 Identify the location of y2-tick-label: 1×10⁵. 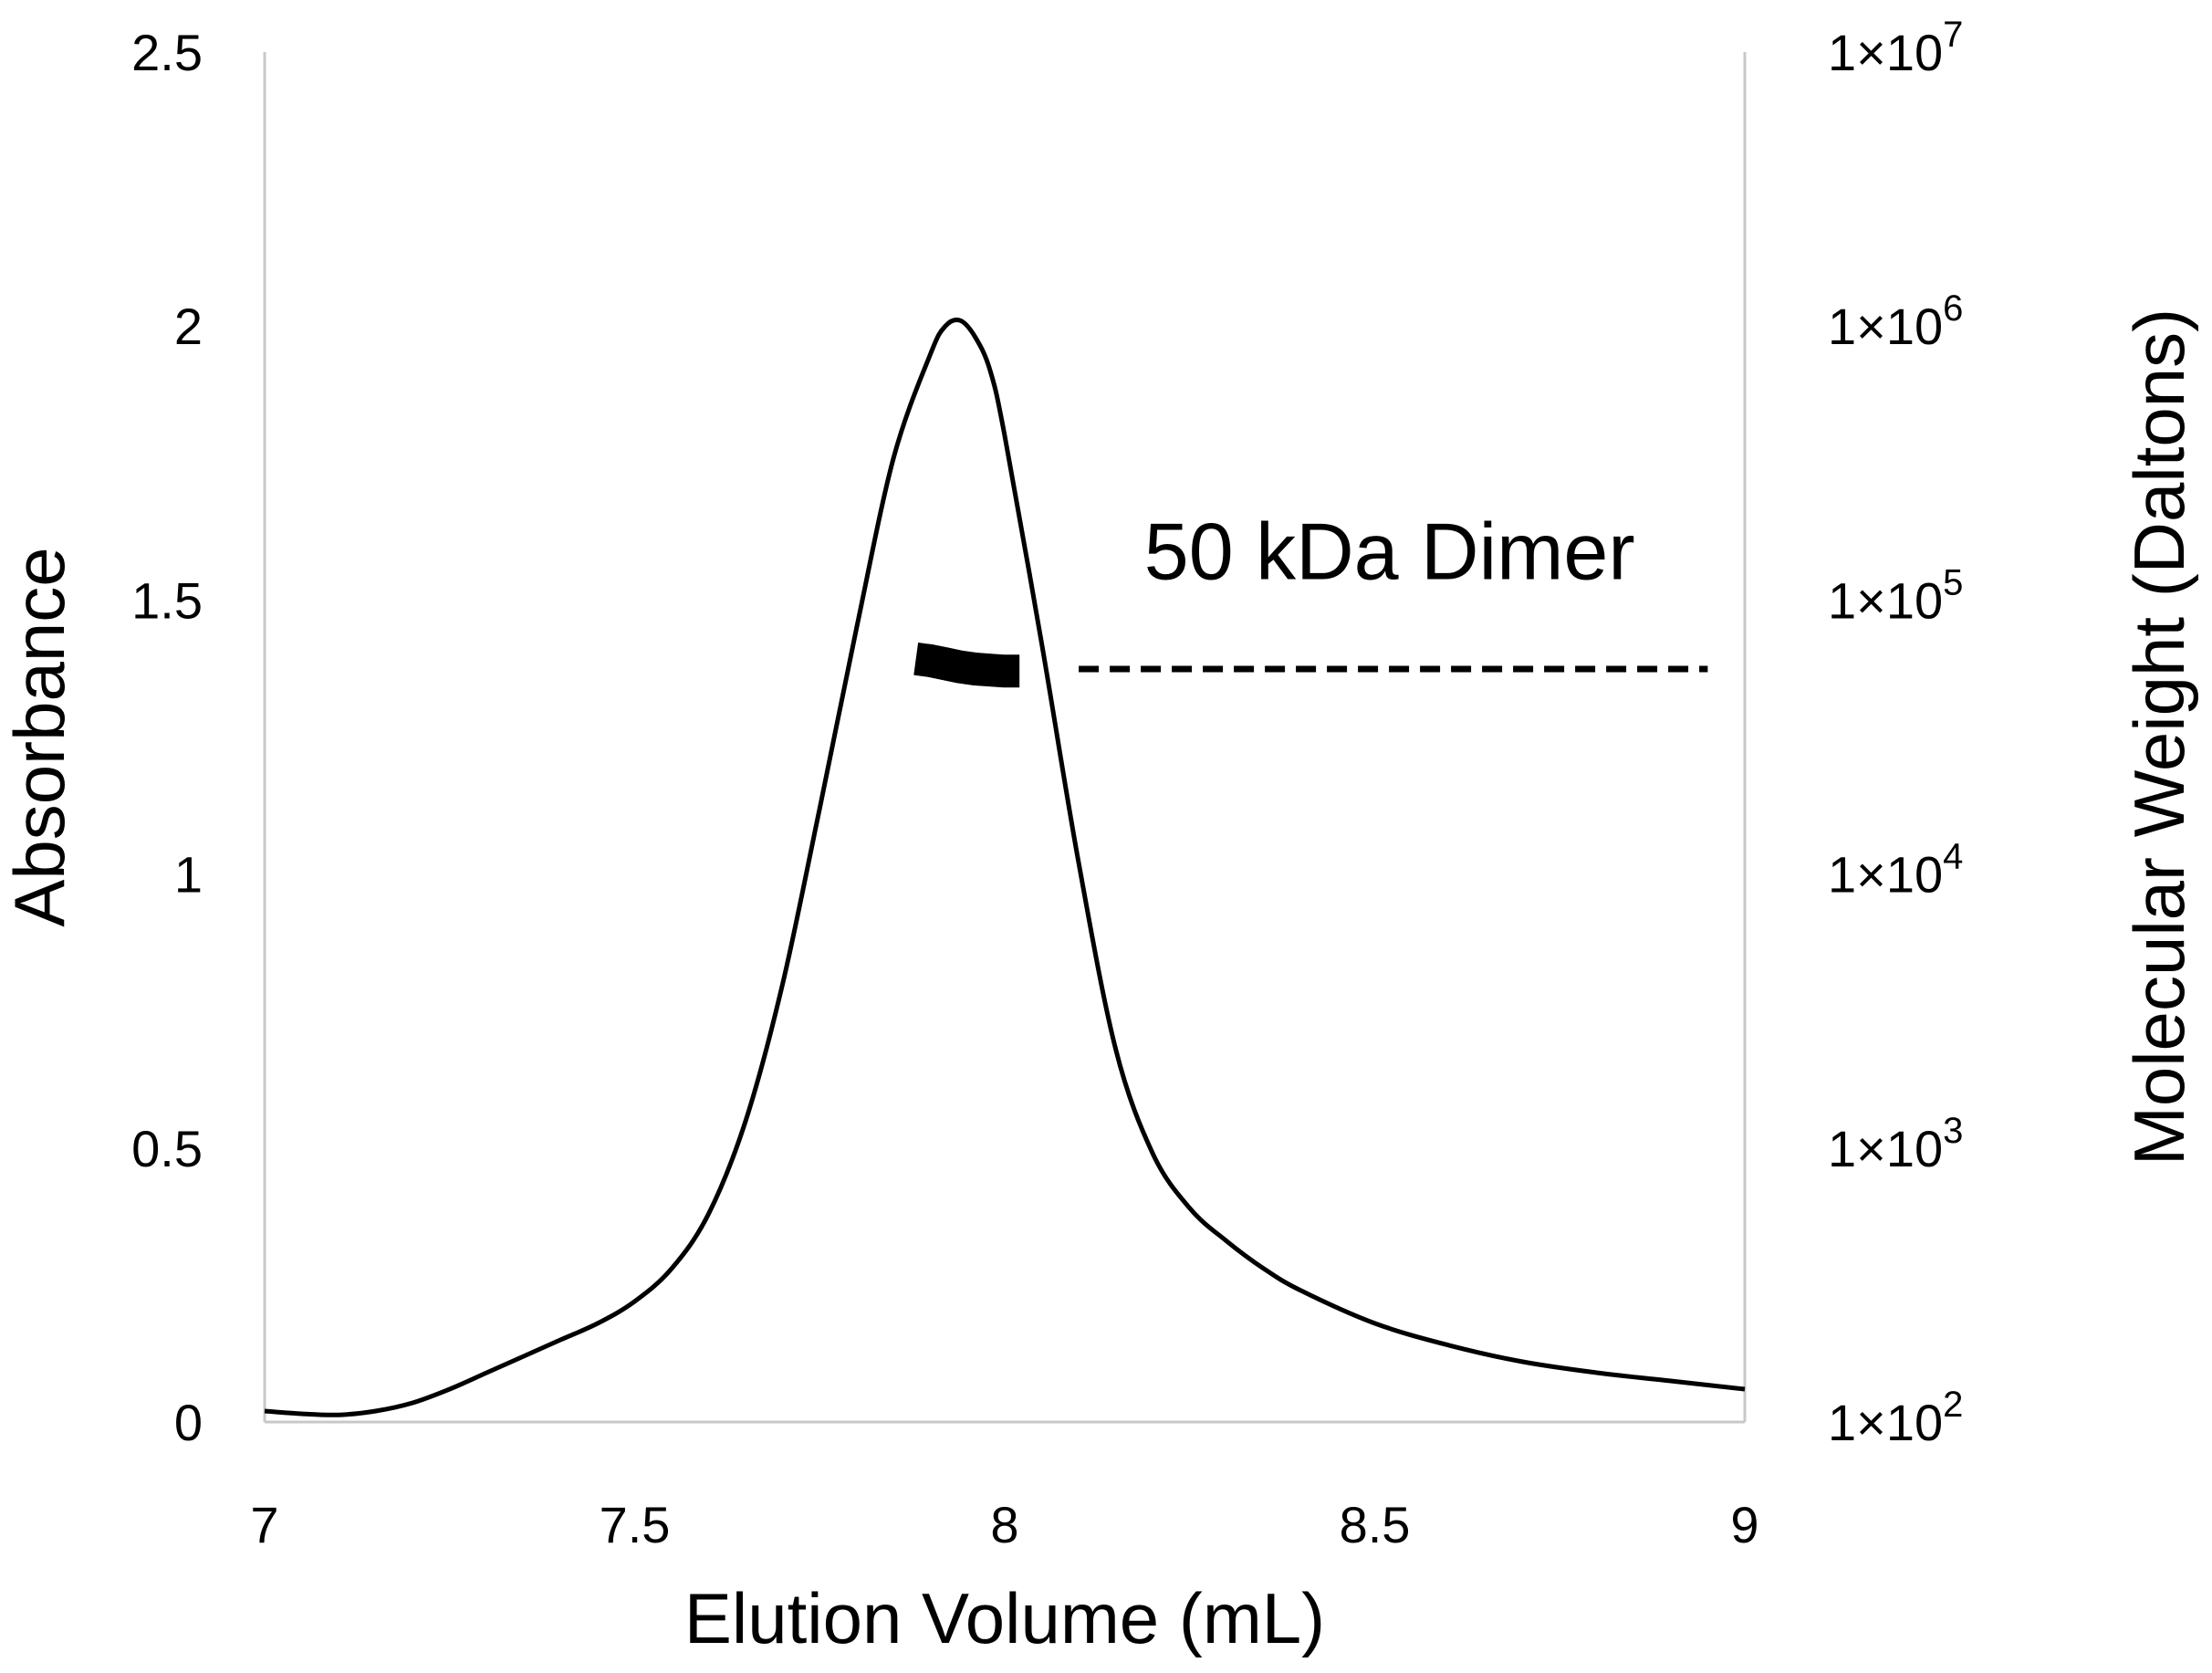
(1896, 595).